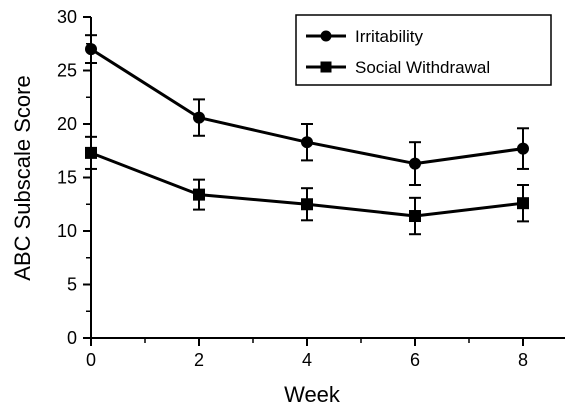 Image resolution: width=567 pixels, height=410 pixels. I want to click on y-ticks: 0 5 10 15 20 25 30, so click(74, 177).